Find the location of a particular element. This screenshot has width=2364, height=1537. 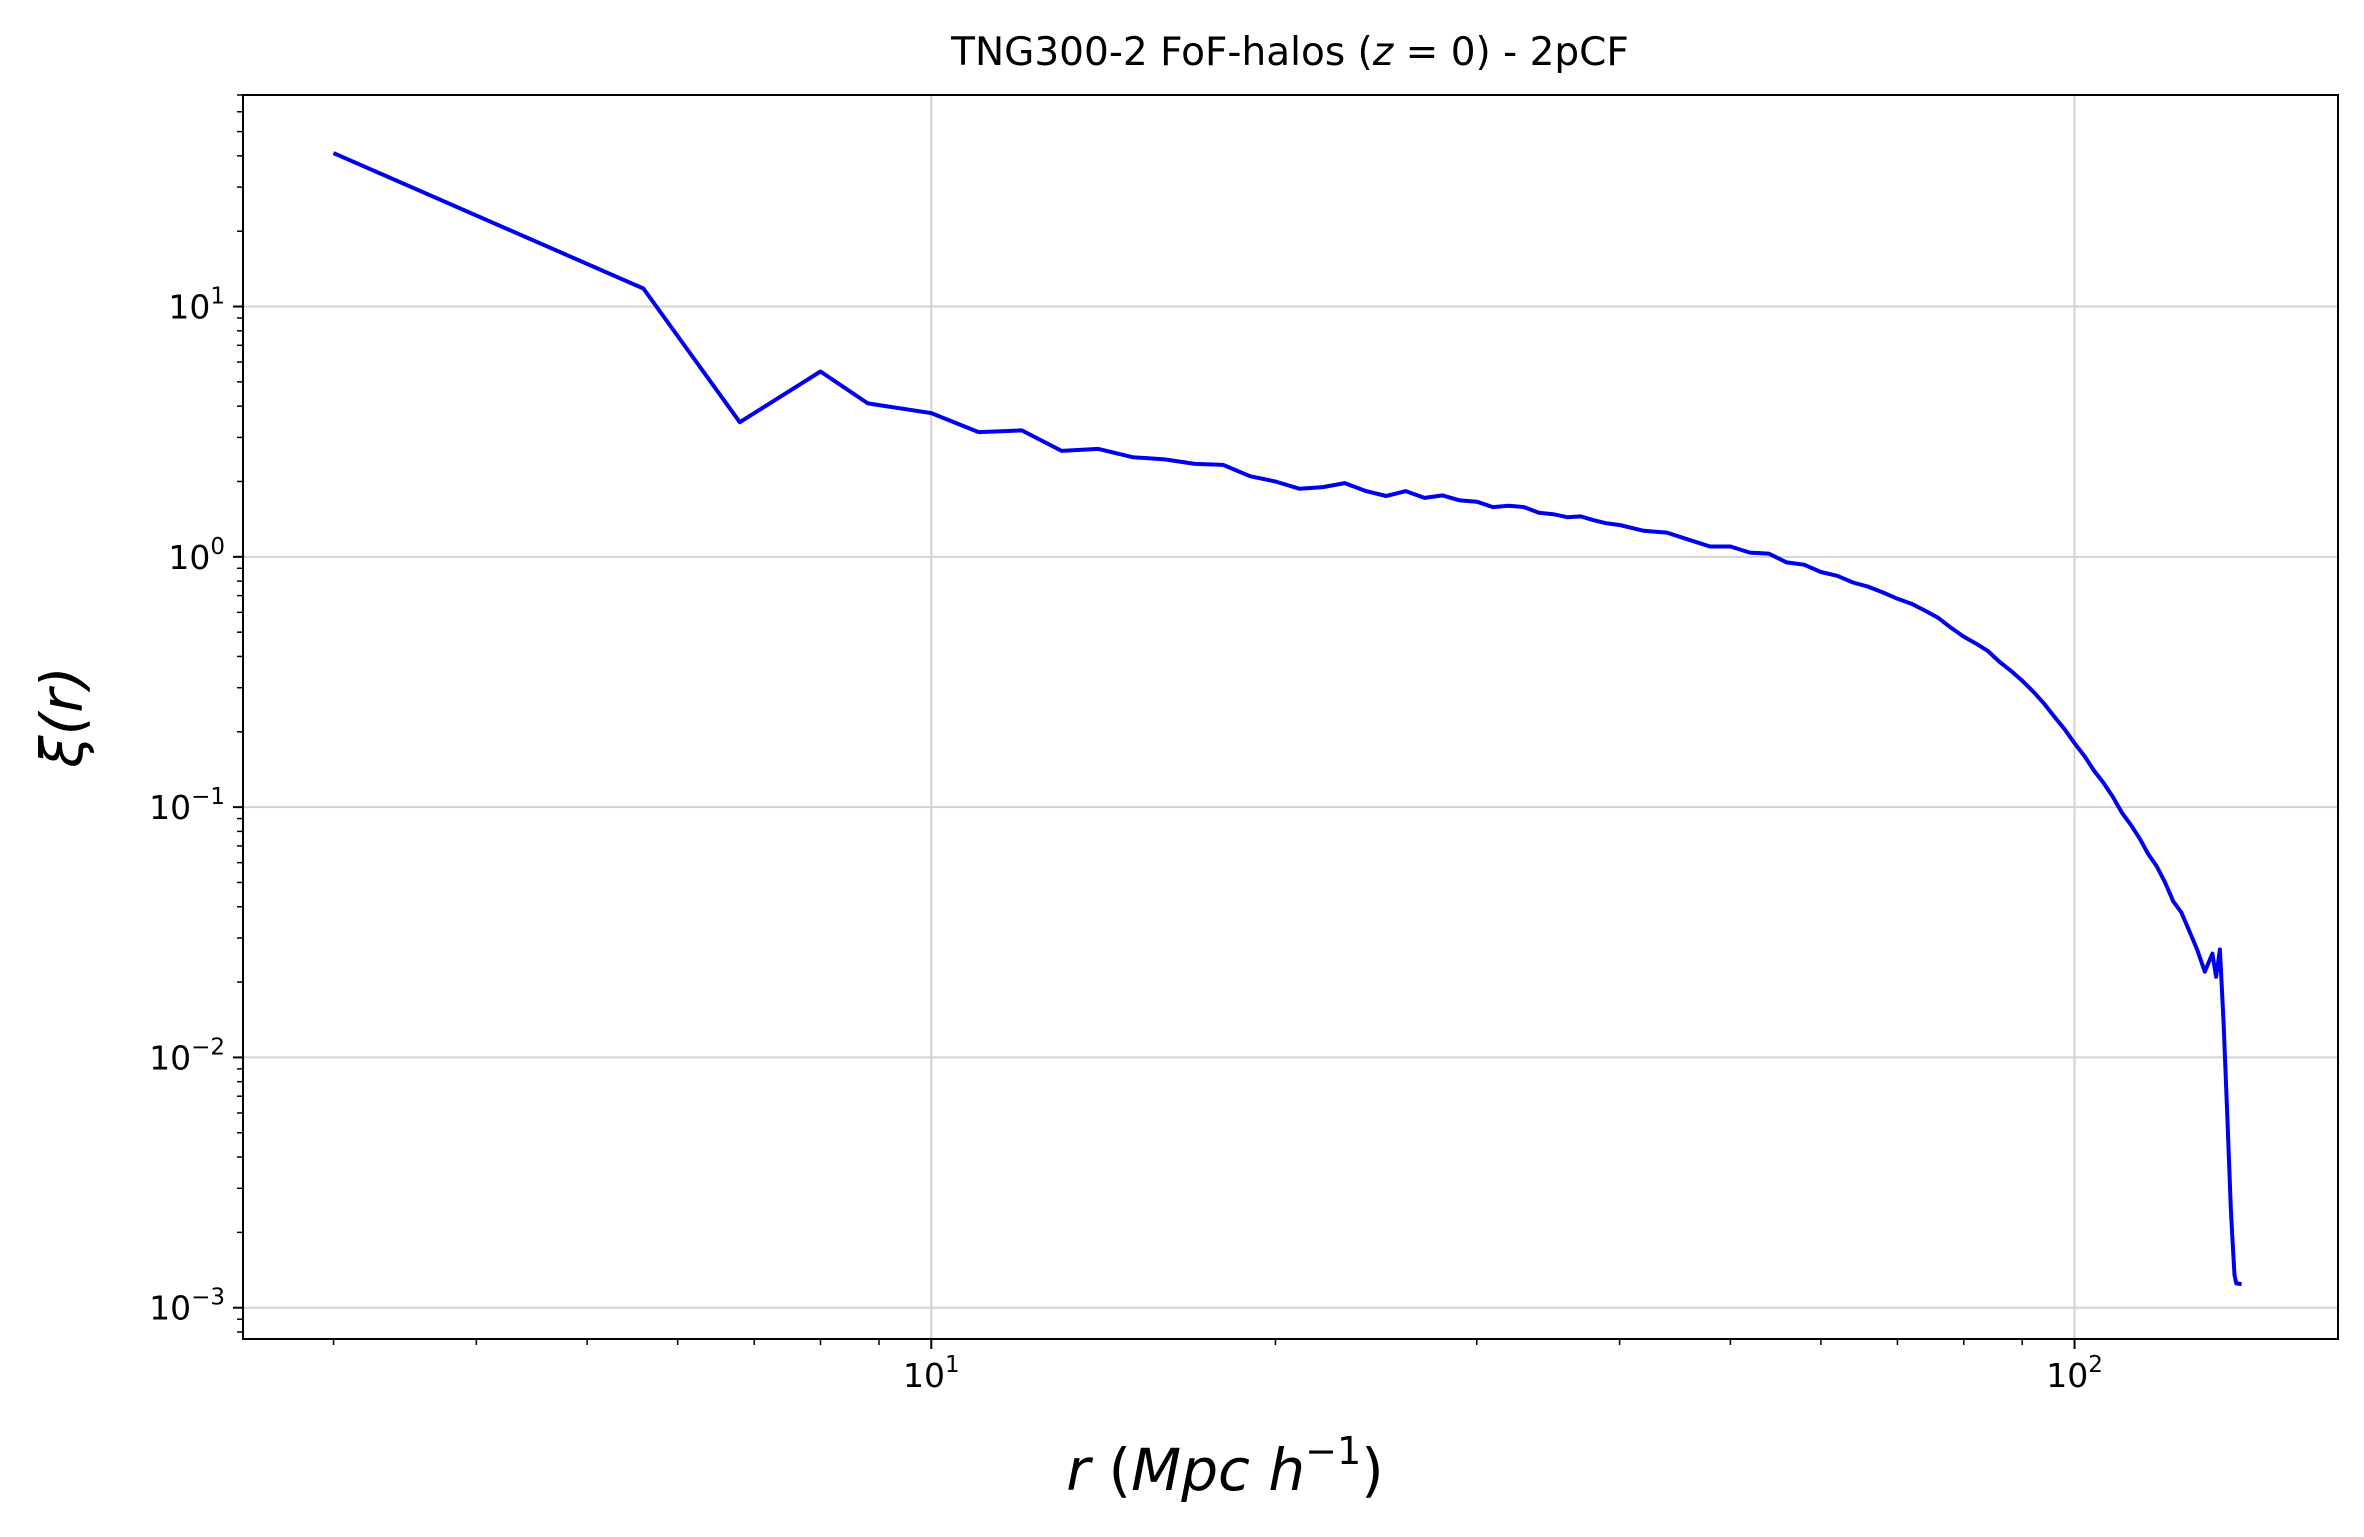

y-tick-label: 10⁰ is located at coordinates (196, 555).